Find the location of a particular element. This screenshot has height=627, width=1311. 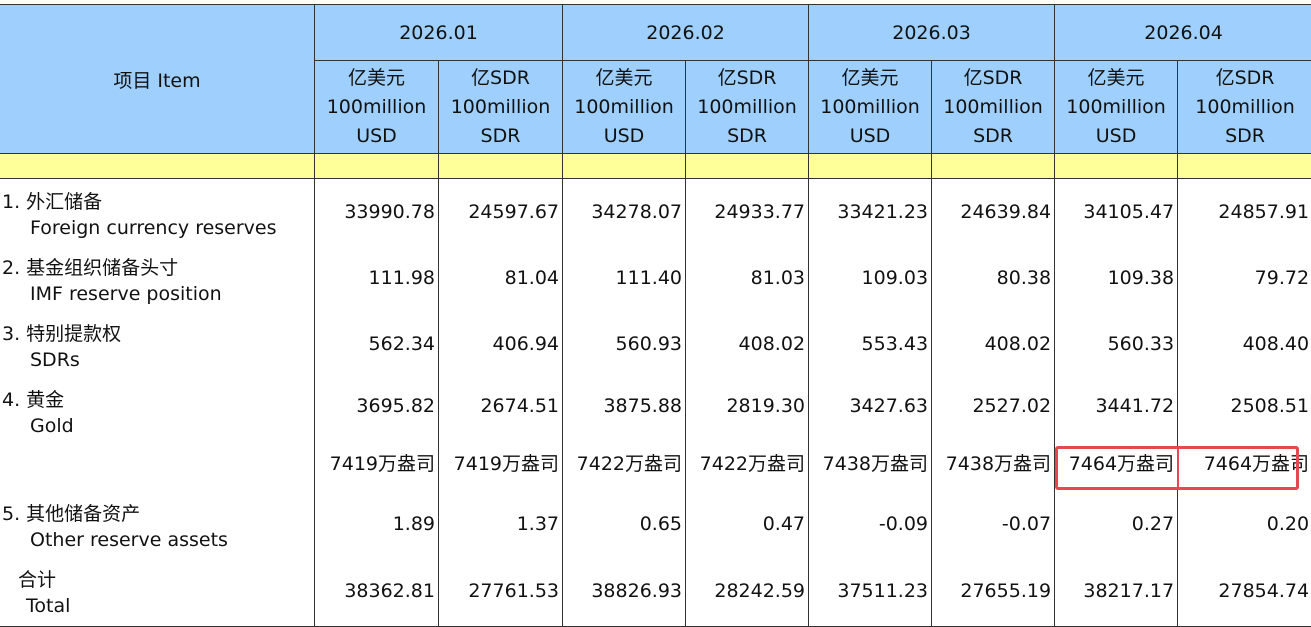

value-cell: 28242.59 is located at coordinates (747, 591).